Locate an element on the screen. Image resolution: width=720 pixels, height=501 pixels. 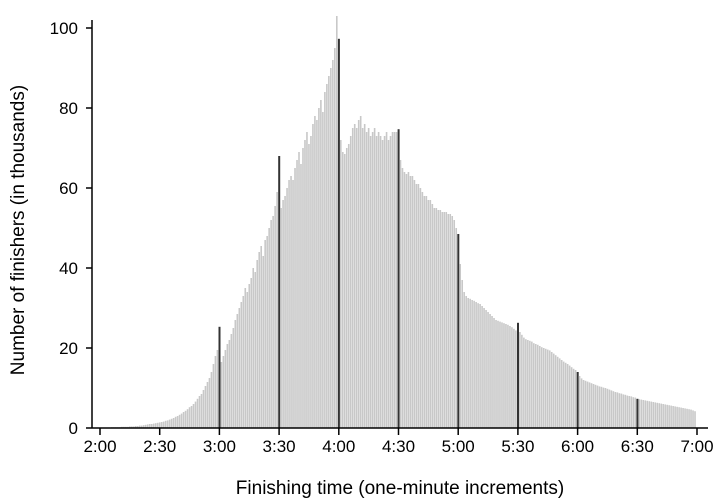
x-tick-label: 5:00 is located at coordinates (458, 446).